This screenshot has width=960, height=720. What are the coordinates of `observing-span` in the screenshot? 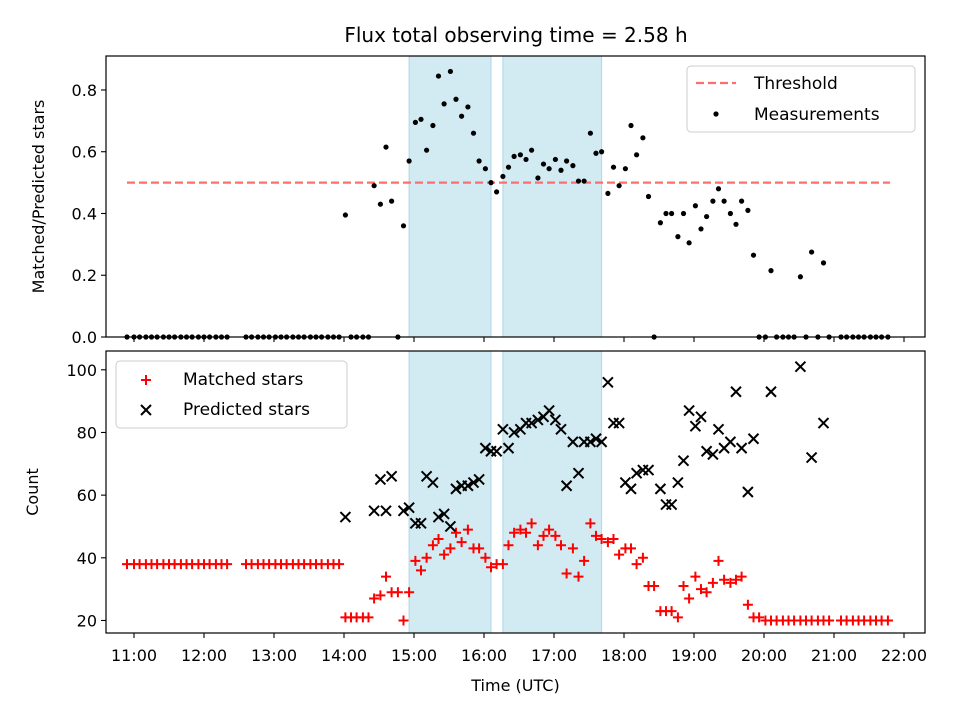 It's located at (552, 492).